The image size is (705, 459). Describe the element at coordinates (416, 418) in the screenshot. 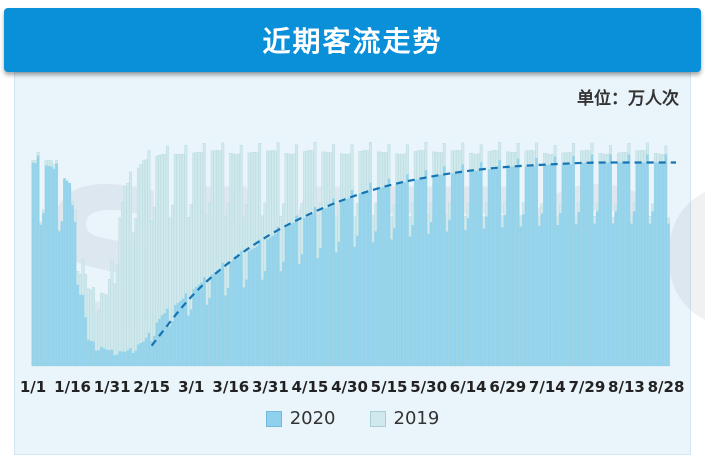

I see `legend-label-2019: 2019` at that location.